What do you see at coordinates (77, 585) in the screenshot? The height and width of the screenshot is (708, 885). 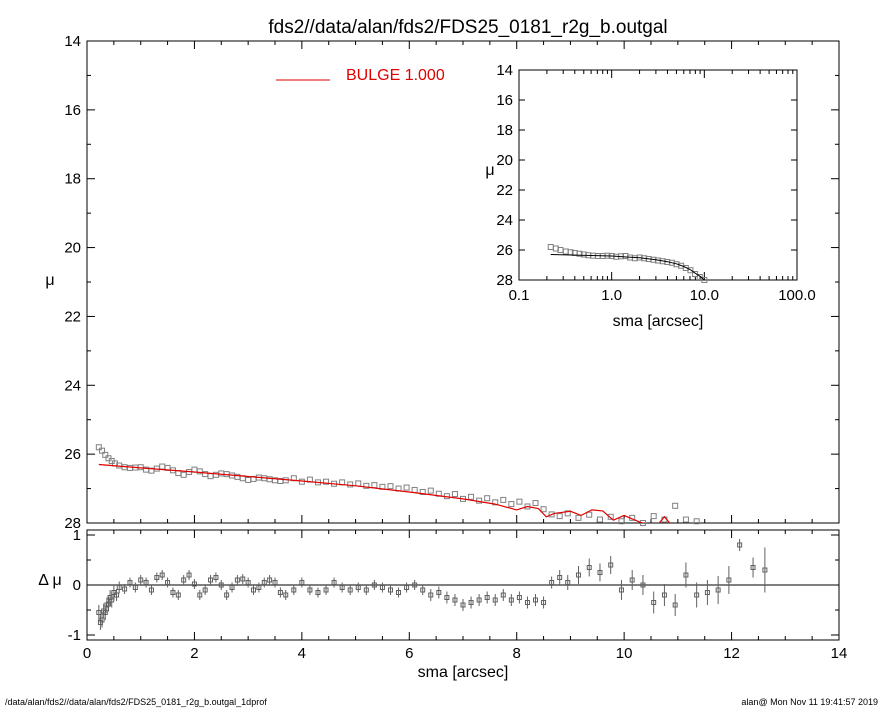 I see `residual-y-tick-label: 0` at bounding box center [77, 585].